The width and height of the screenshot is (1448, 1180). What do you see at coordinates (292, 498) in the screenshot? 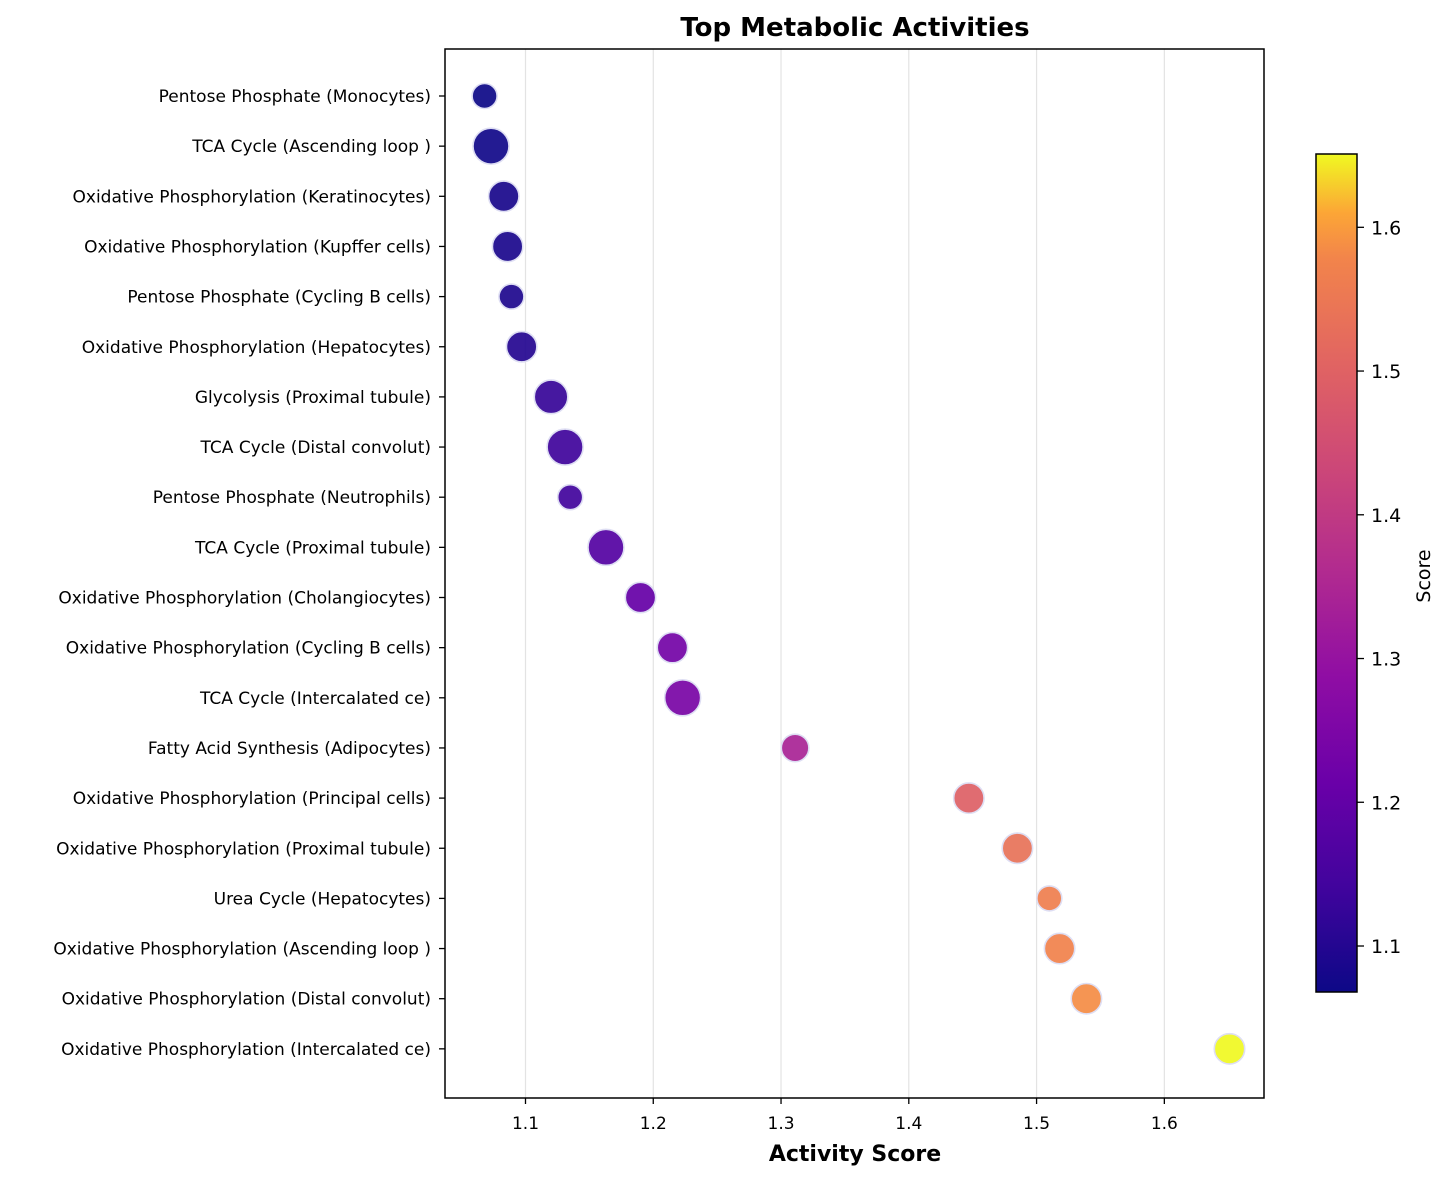
I see `y-tick-label: Pentose Phosphate (Neutrophils)` at bounding box center [292, 498].